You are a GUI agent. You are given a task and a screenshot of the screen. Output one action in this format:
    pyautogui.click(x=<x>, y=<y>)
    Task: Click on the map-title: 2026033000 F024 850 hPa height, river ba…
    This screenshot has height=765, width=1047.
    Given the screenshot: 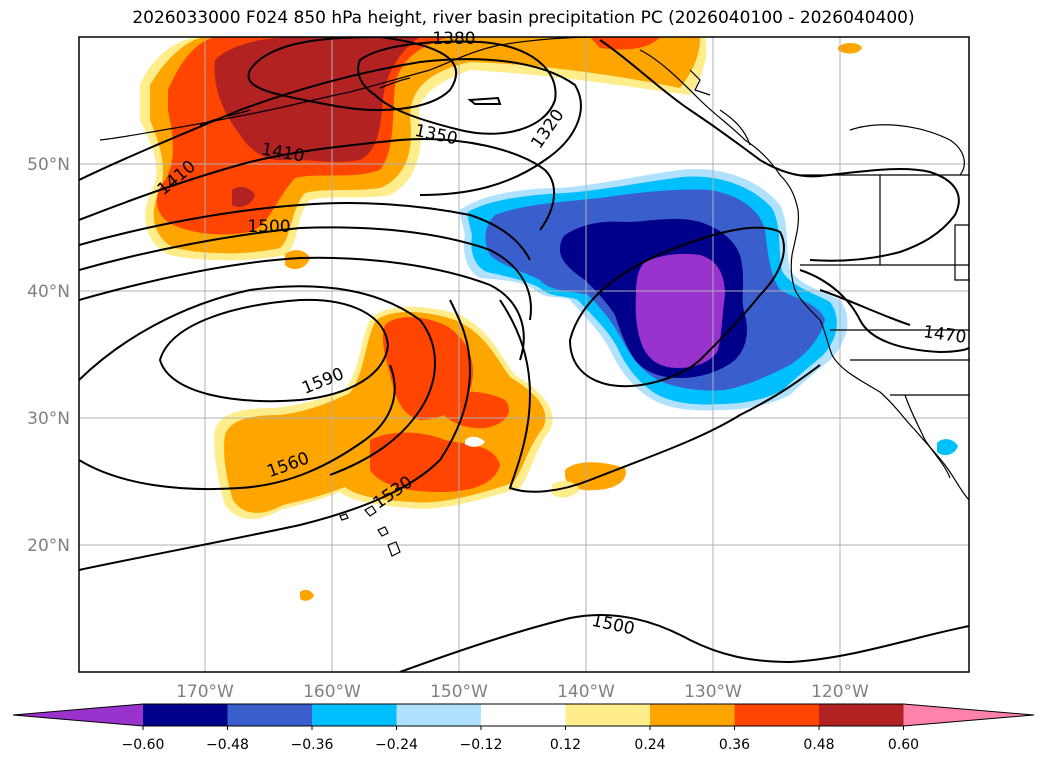 What is the action you would take?
    pyautogui.click(x=523, y=18)
    